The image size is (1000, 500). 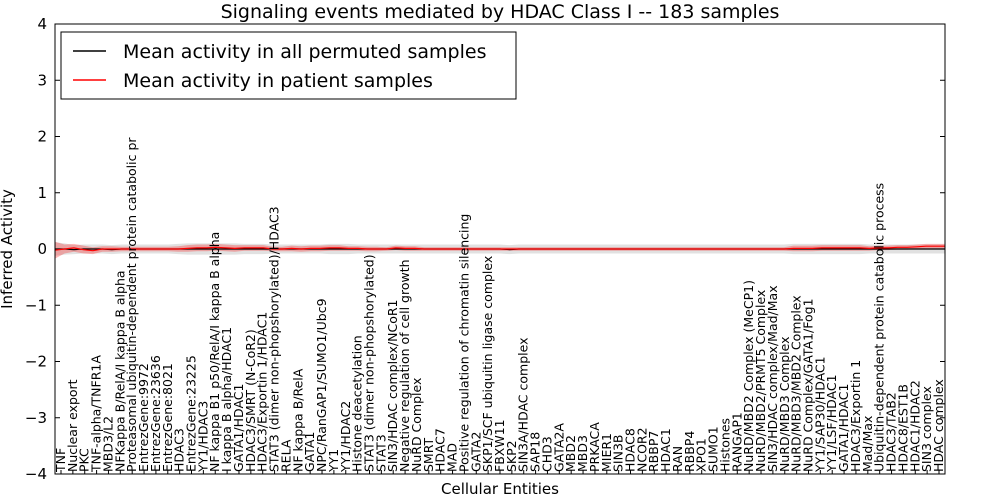 What do you see at coordinates (202, 437) in the screenshot?
I see `x-tick-label: YY1/HDAC3` at bounding box center [202, 437].